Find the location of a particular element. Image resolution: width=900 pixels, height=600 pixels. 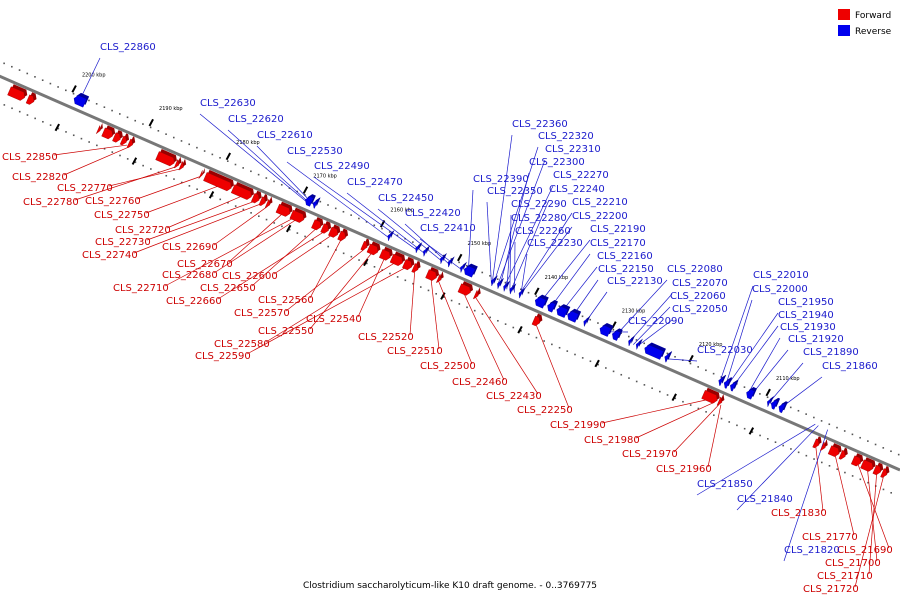

forward-gene-label: CLS_22690 is located at coordinates (190, 247).